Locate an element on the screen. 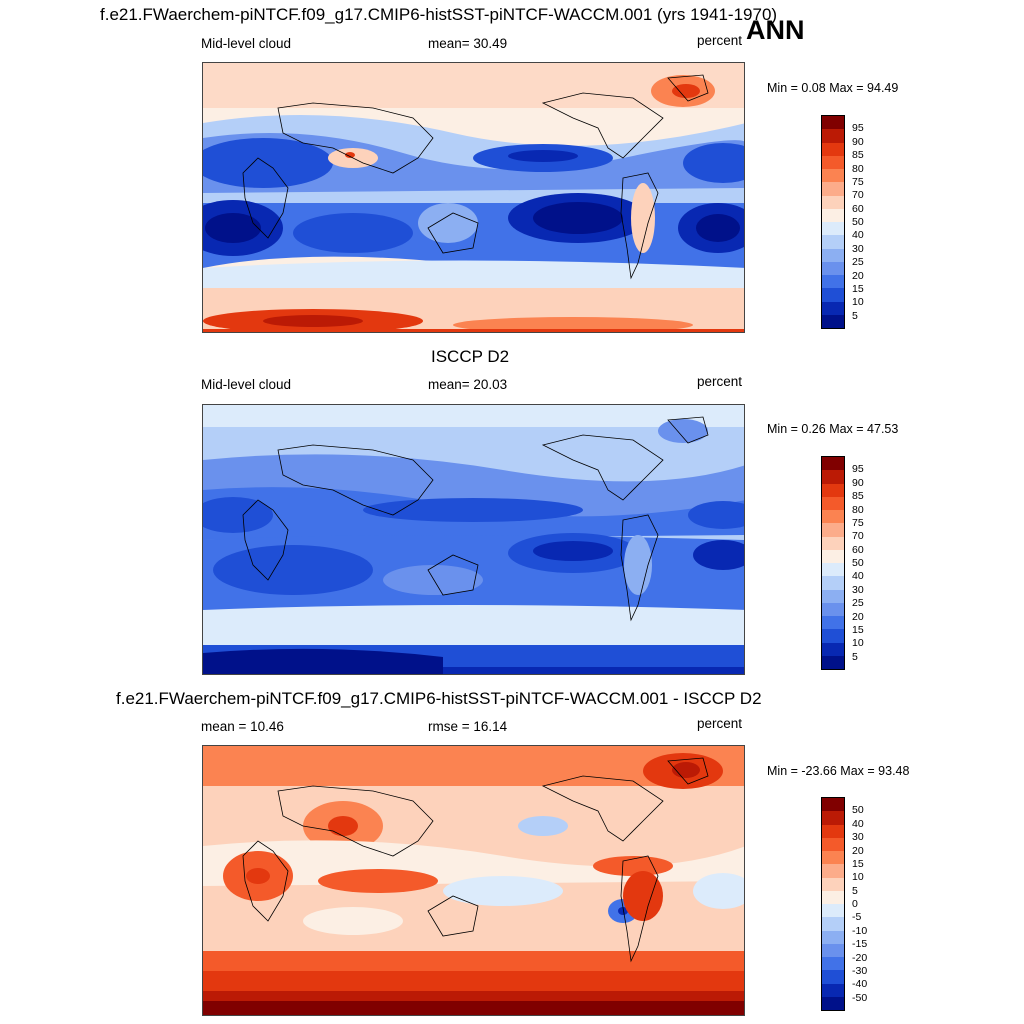  colorbar-tick-label: 0 is located at coordinates (855, 904).